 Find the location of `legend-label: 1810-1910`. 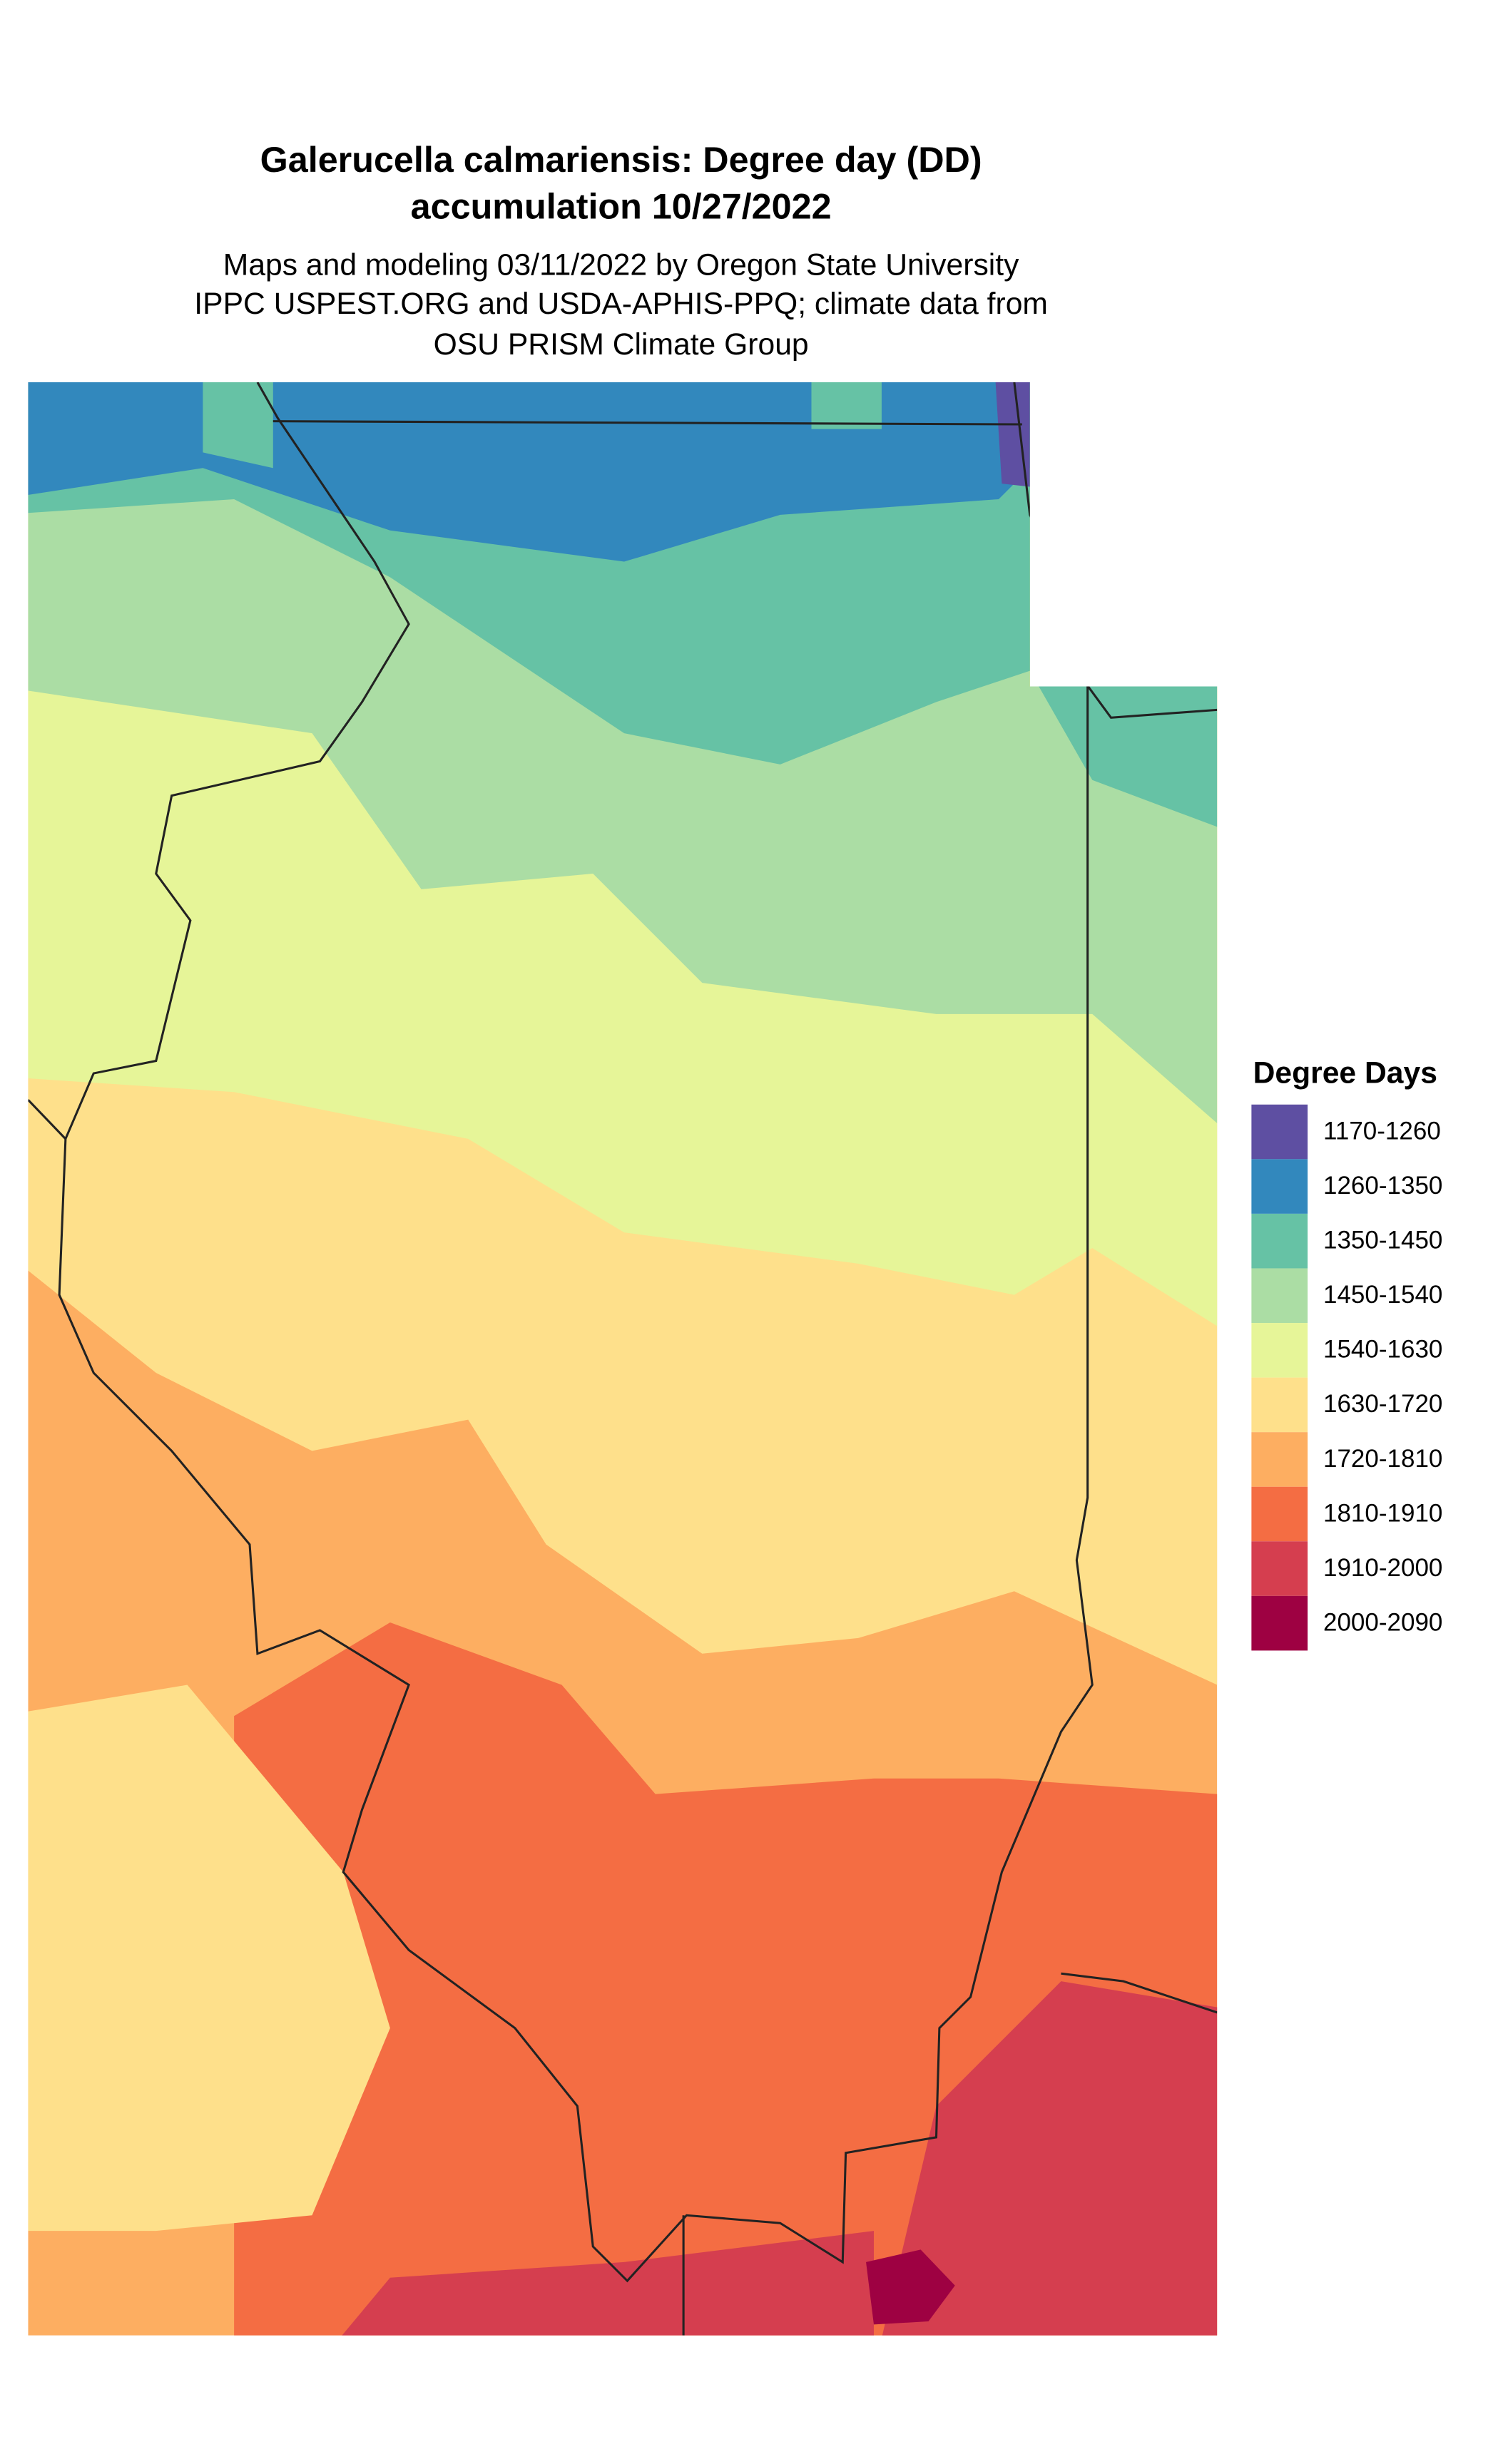

legend-label: 1810-1910 is located at coordinates (1382, 1513).